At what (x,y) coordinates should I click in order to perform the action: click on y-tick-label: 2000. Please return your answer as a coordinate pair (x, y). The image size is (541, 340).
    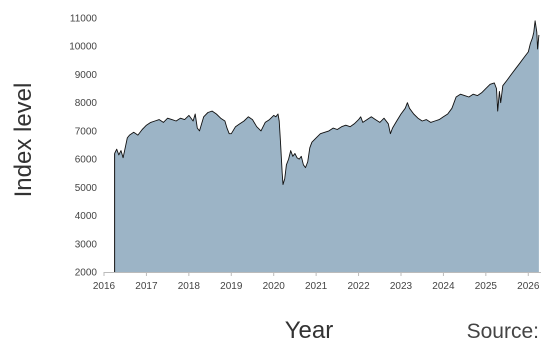
    Looking at the image, I should click on (86, 273).